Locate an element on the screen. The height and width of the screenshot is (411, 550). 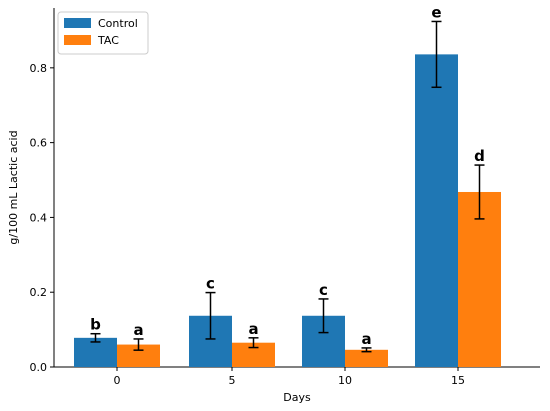
y-tick-label: 0.8 is located at coordinates (39, 68).